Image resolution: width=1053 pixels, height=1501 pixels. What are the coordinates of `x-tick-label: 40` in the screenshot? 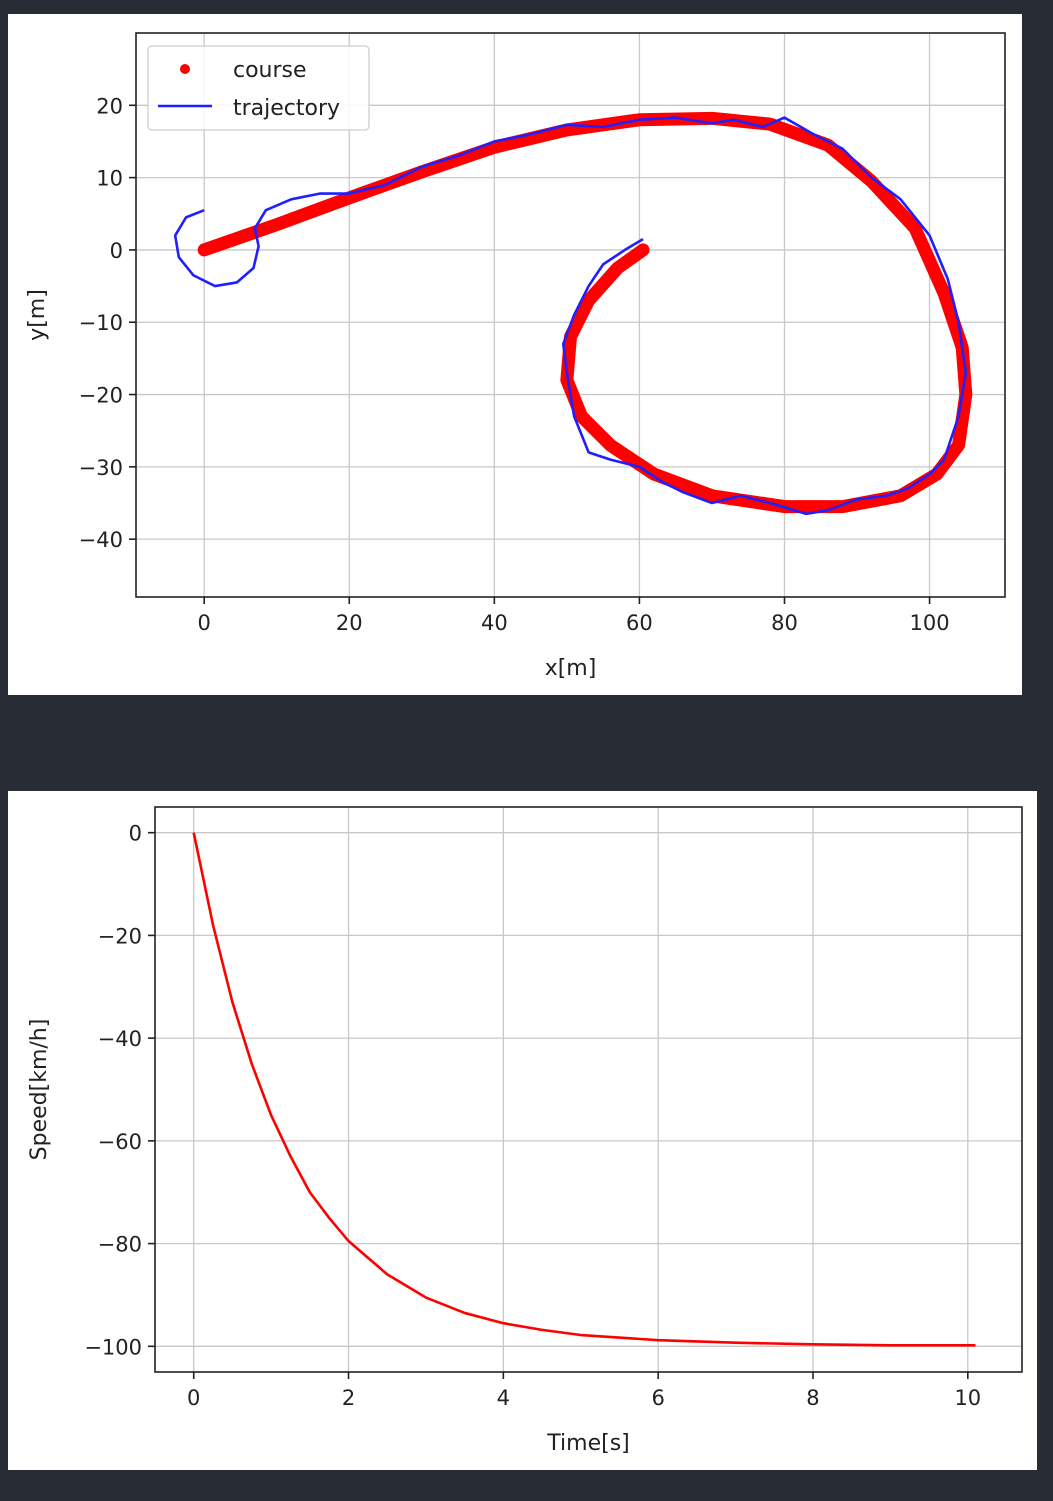 It's located at (494, 623).